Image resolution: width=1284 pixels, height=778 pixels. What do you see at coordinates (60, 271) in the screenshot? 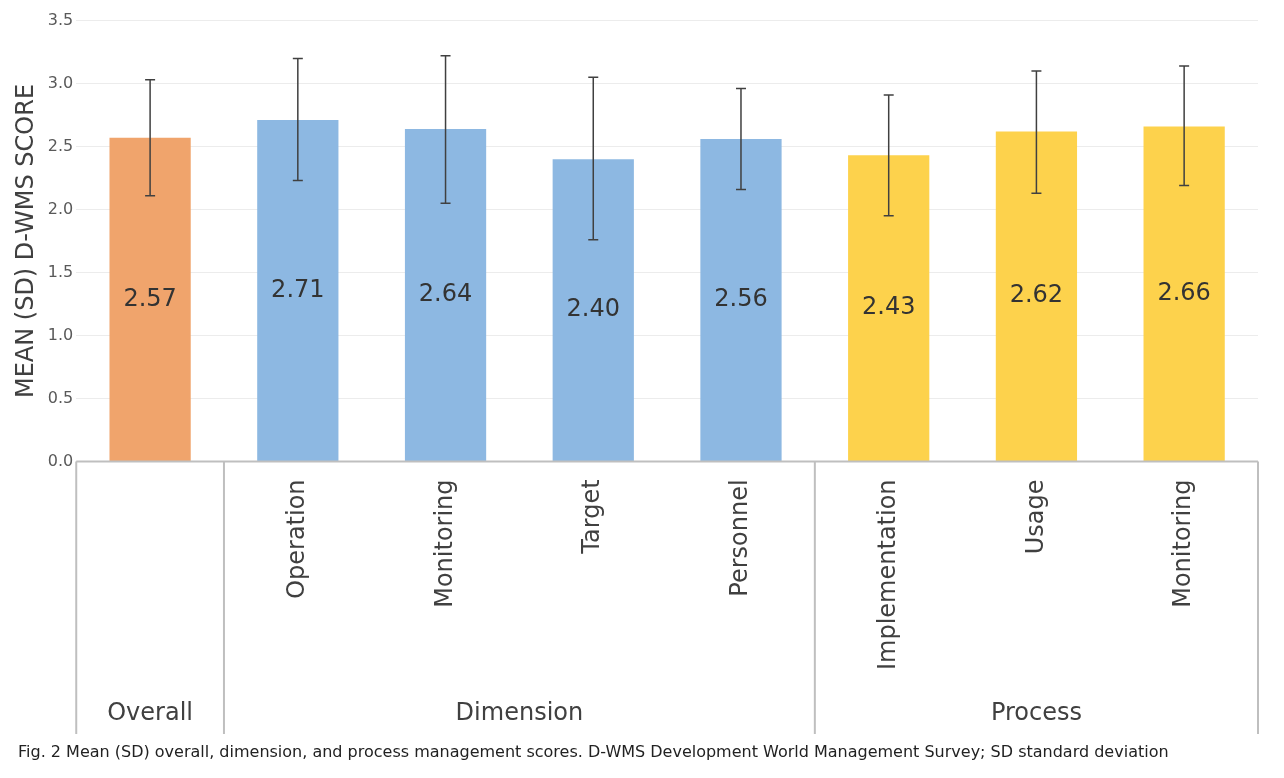
I see `y-tick-label: 1.5` at bounding box center [60, 271].